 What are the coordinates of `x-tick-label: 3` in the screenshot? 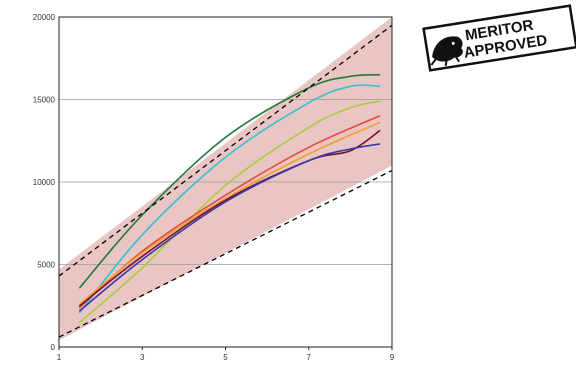 It's located at (142, 357).